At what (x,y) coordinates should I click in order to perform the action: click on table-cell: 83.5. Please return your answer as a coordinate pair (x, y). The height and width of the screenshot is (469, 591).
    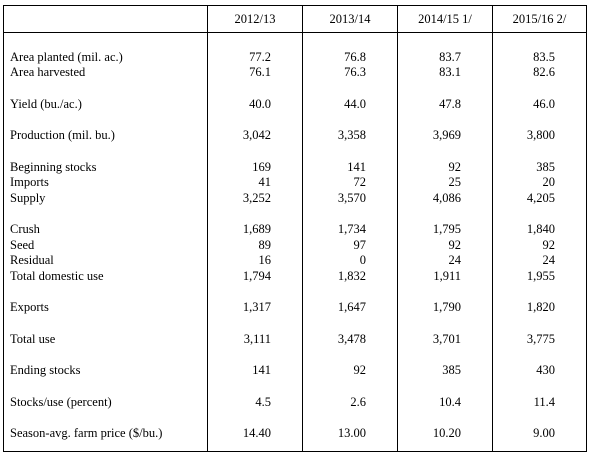
    Looking at the image, I should click on (544, 56).